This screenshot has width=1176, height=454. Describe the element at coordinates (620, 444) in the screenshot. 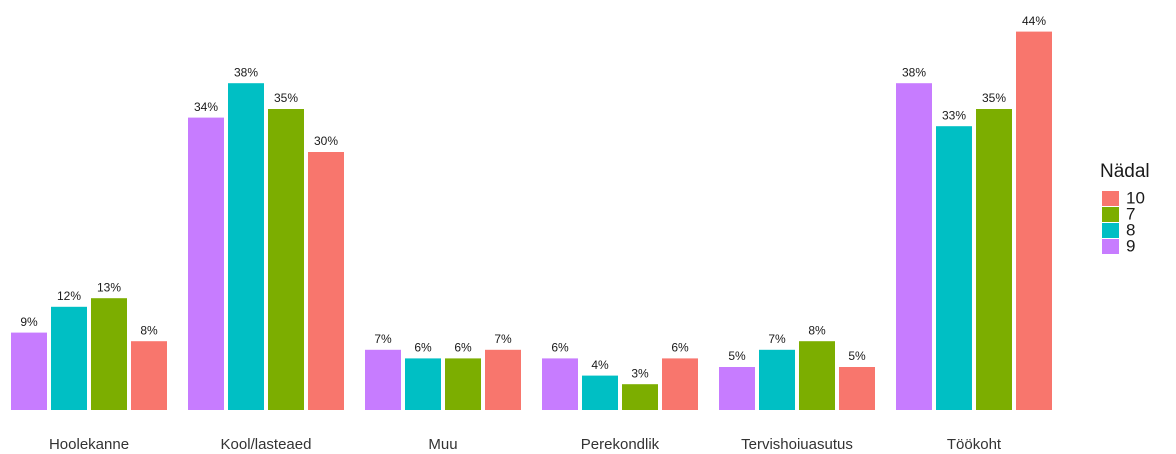

I see `x-tick-label: Perekondlik` at that location.